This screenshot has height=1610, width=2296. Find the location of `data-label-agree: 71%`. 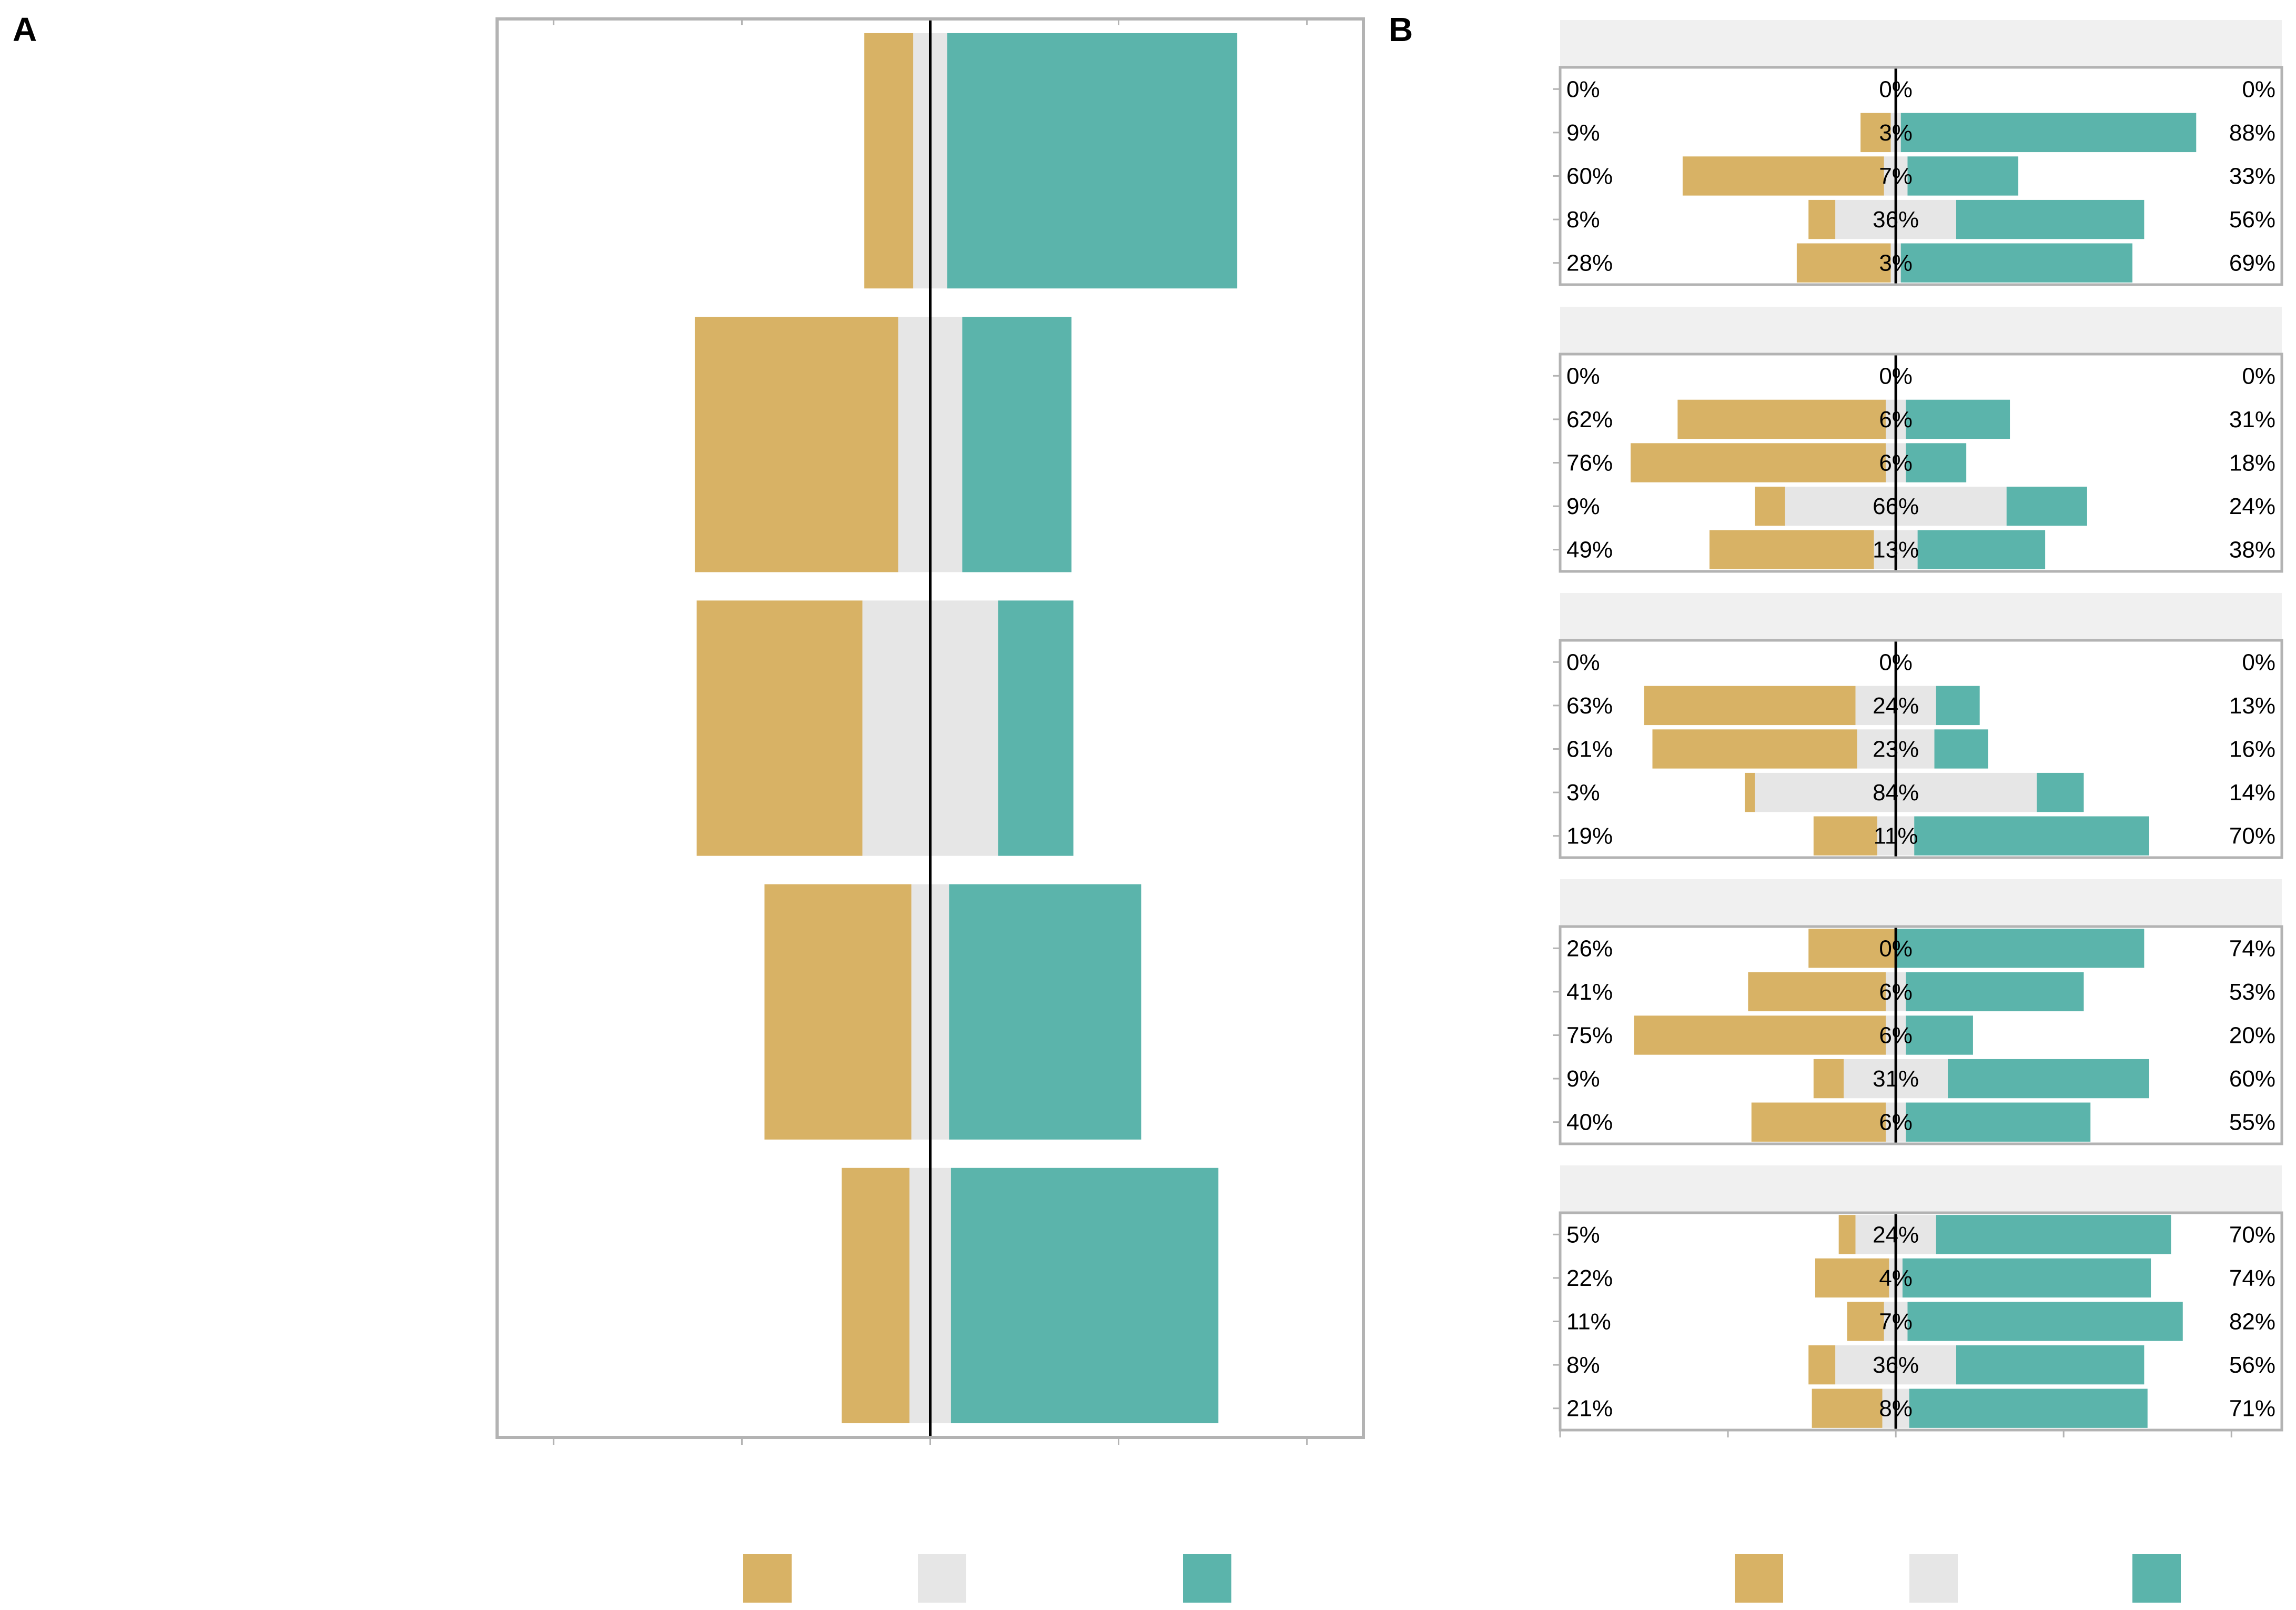

data-label-agree: 71% is located at coordinates (2252, 1409).